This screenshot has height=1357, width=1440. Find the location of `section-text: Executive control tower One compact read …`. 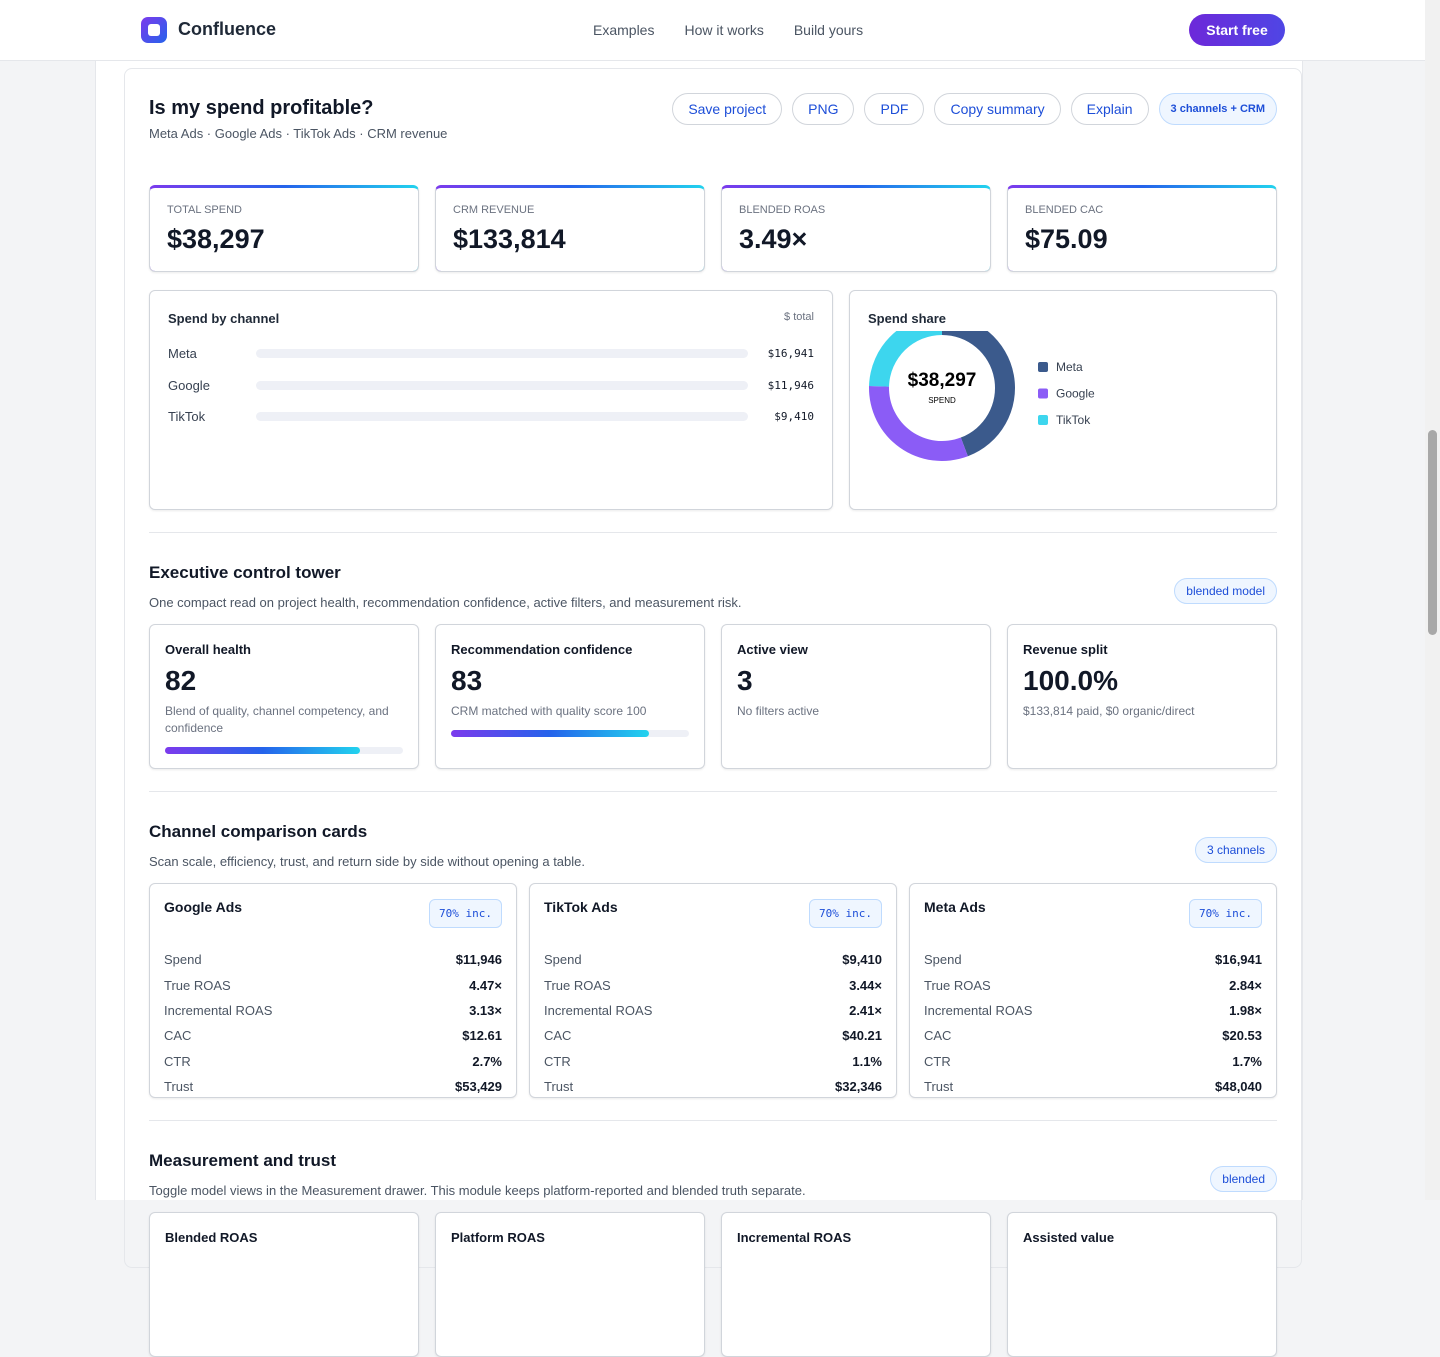

section-text: Executive control tower One compact read … is located at coordinates (445, 586).